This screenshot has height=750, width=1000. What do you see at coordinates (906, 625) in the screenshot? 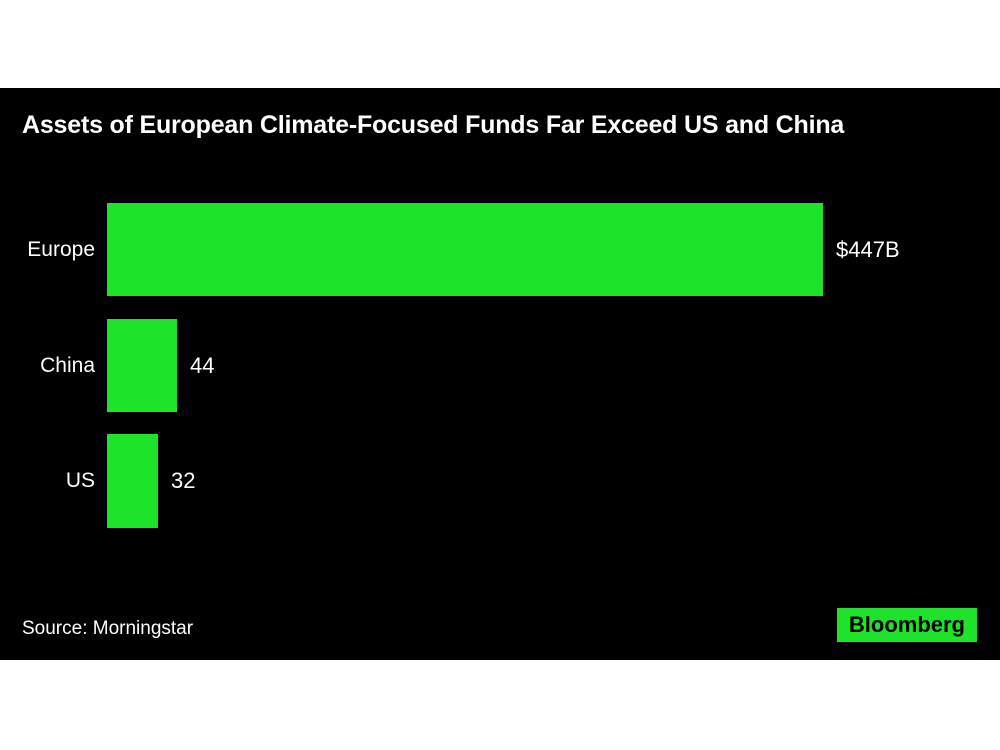
I see `bloomberg-logo: Bloomberg` at bounding box center [906, 625].